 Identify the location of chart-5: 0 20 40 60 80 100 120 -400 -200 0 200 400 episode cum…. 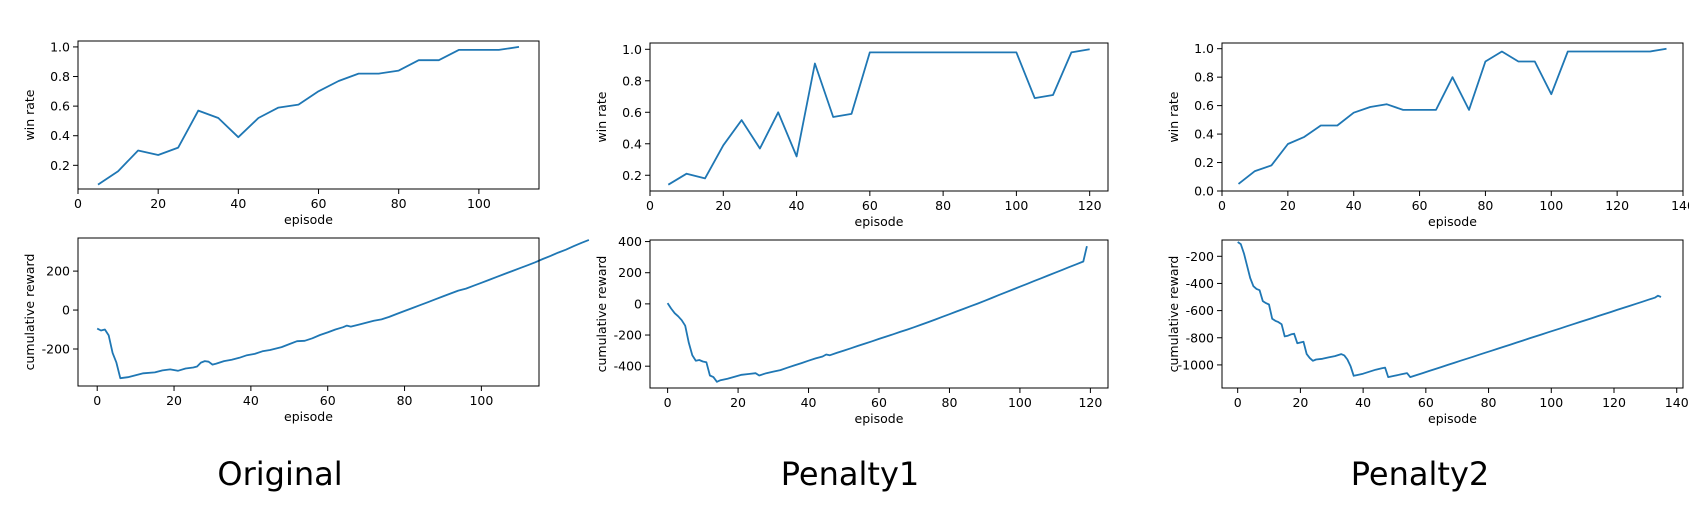
(851, 330).